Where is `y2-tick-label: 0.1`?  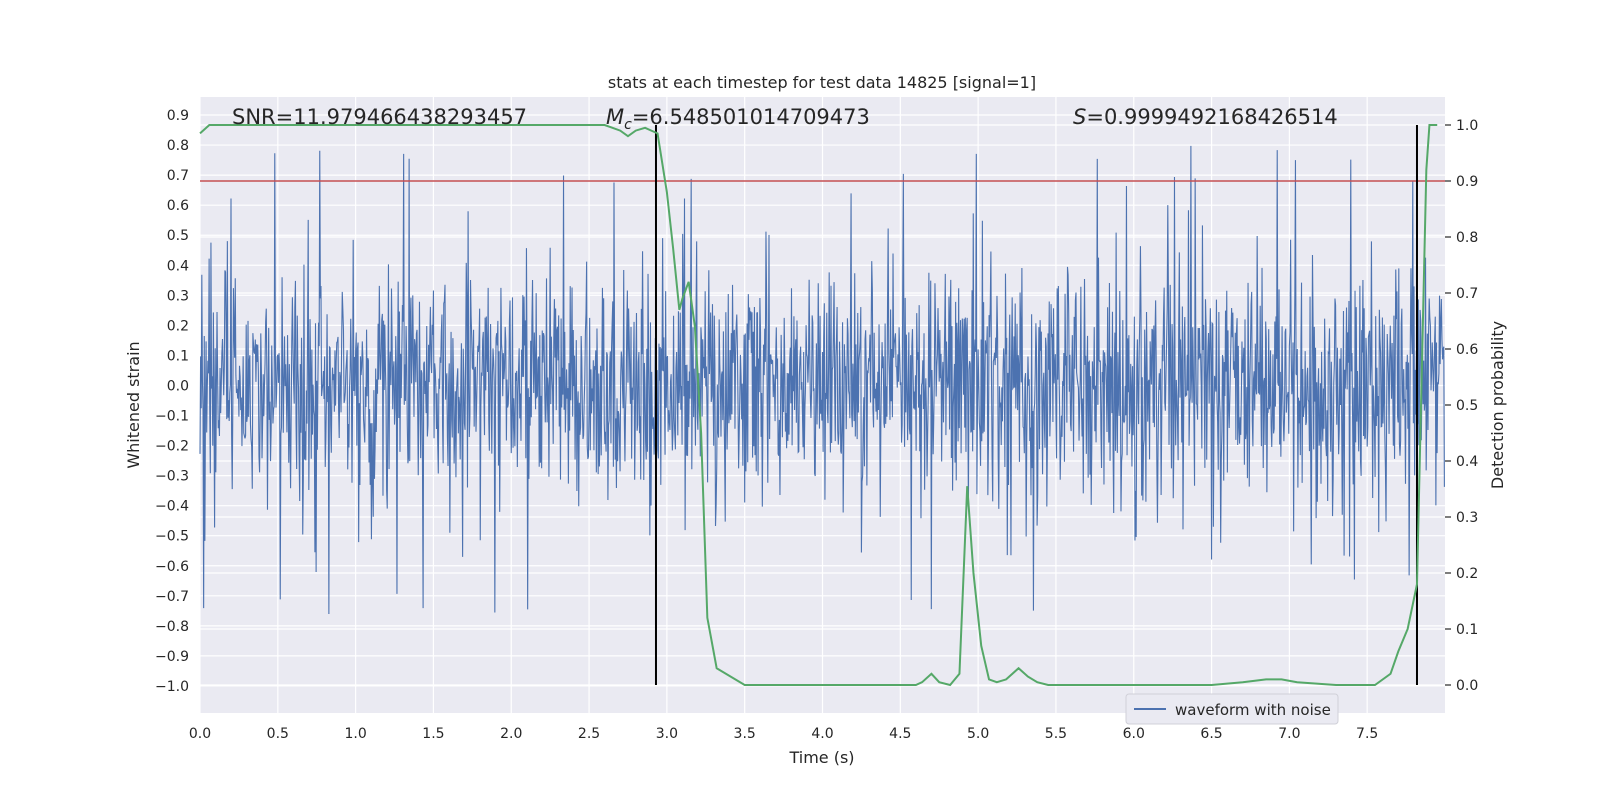
y2-tick-label: 0.1 is located at coordinates (1467, 630).